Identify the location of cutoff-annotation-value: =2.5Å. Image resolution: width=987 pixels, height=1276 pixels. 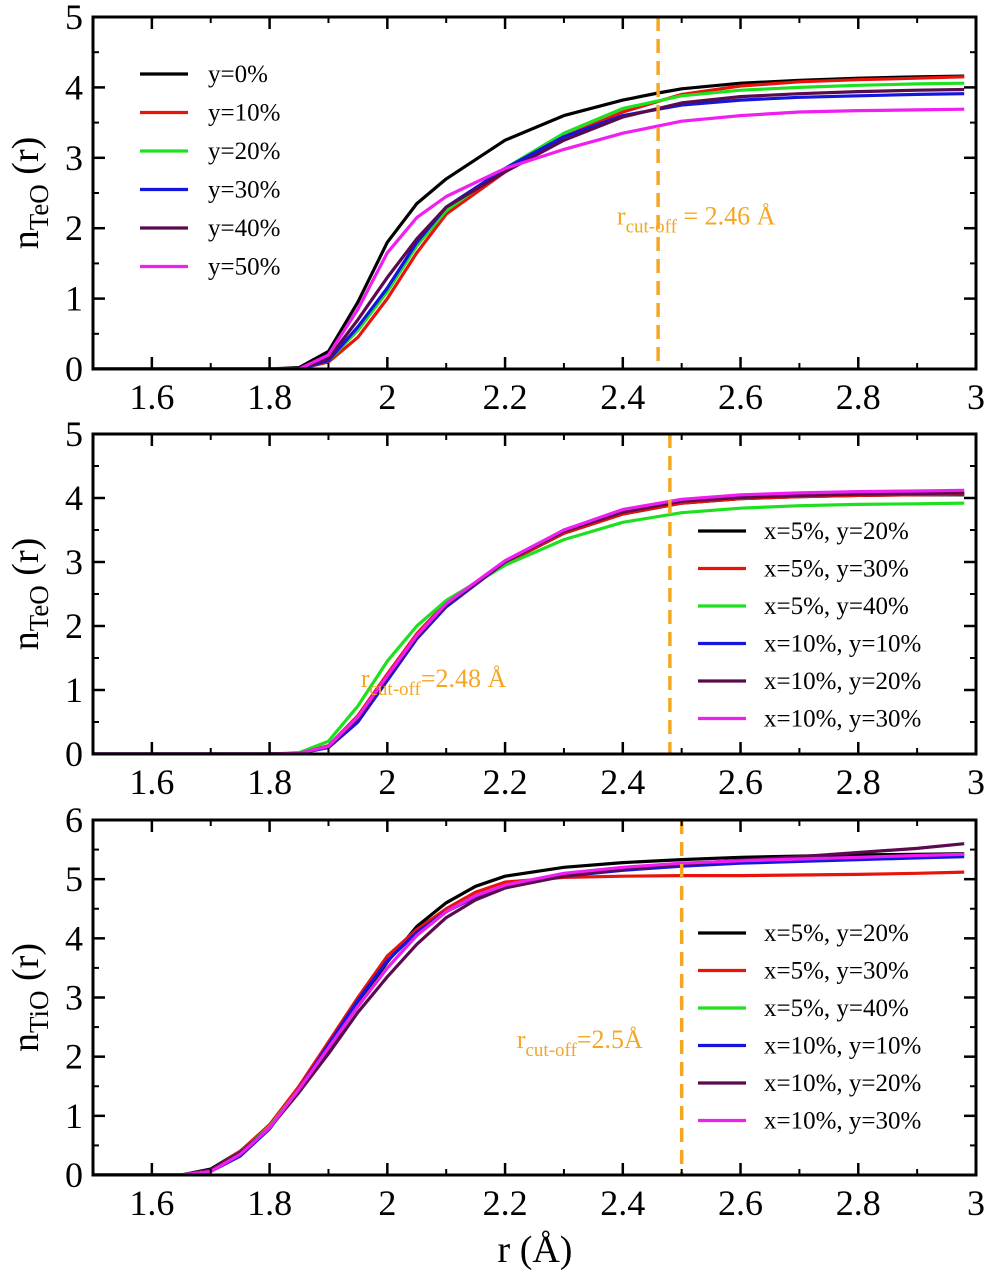
(610, 1039).